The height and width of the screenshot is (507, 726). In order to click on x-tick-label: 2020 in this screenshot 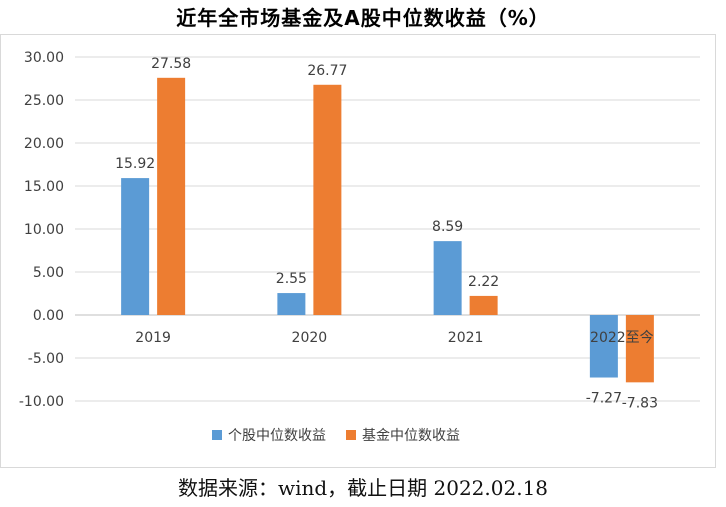, I will do `click(310, 338)`.